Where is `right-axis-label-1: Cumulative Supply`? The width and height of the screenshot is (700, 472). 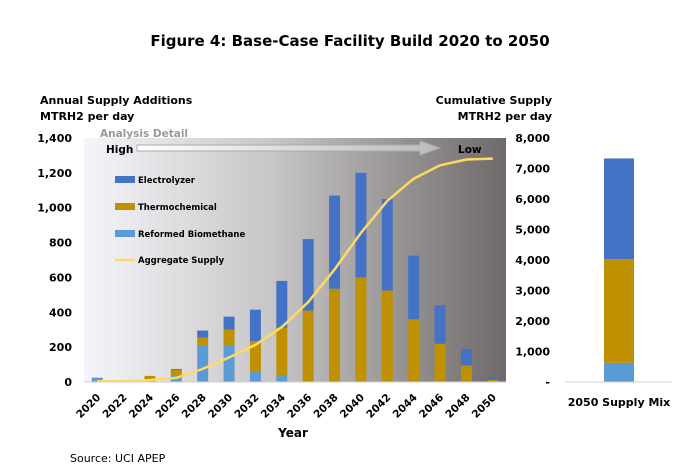
right-axis-label-1: Cumulative Supply is located at coordinates (494, 100).